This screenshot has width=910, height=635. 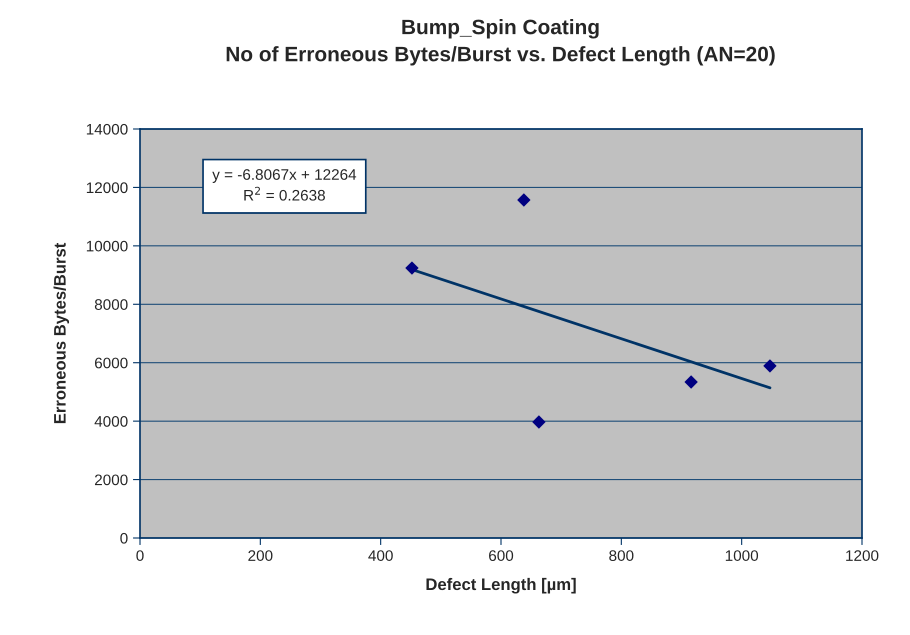 What do you see at coordinates (284, 193) in the screenshot?
I see `annotation: R$^{2}$ = 0.2638` at bounding box center [284, 193].